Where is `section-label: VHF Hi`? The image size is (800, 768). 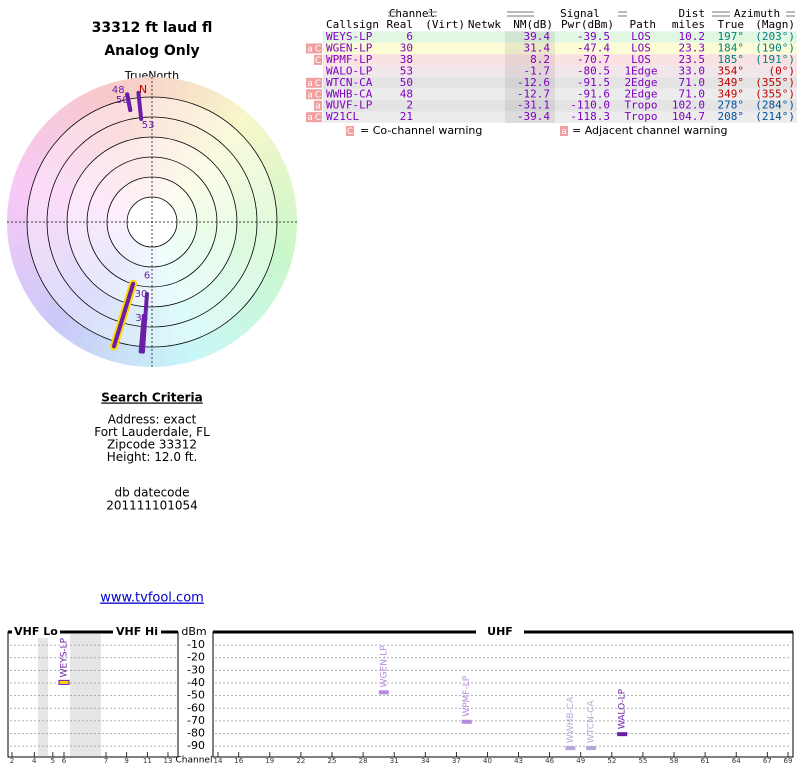 section-label: VHF Hi is located at coordinates (137, 631).